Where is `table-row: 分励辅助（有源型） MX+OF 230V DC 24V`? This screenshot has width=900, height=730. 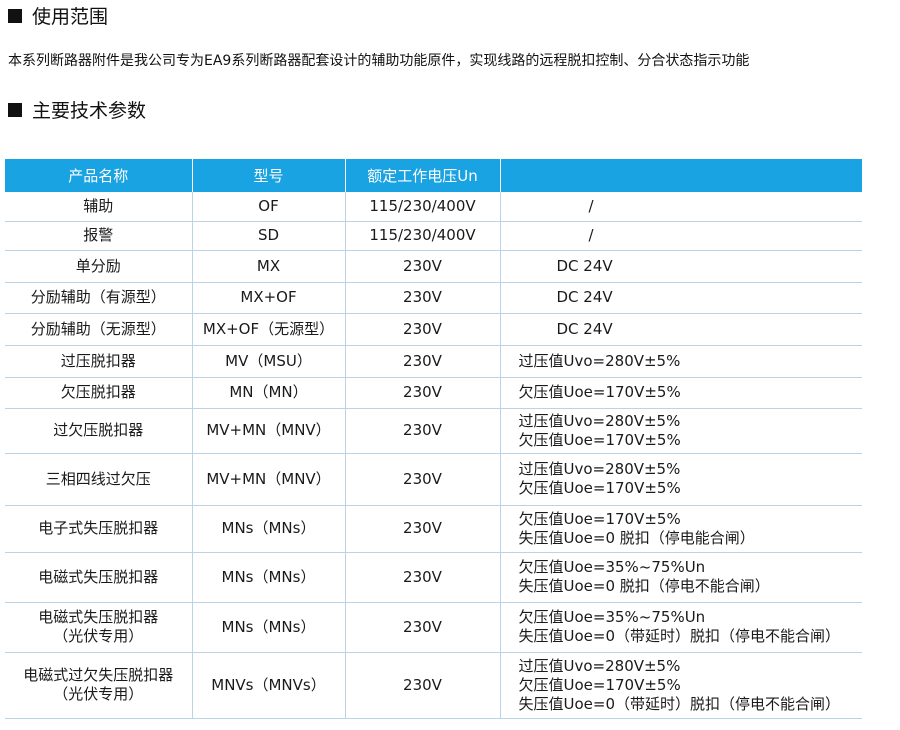 table-row: 分励辅助（有源型） MX+OF 230V DC 24V is located at coordinates (433, 298).